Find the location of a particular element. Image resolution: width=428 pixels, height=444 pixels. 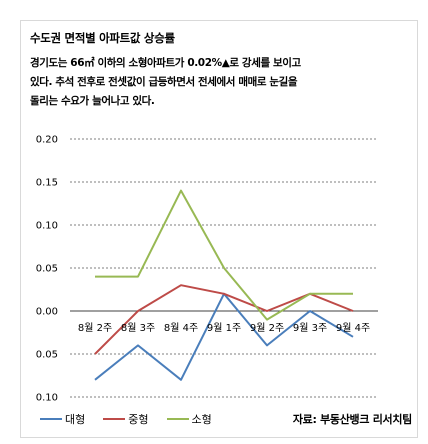

legend-item-medium: 중형 is located at coordinates (126, 419).